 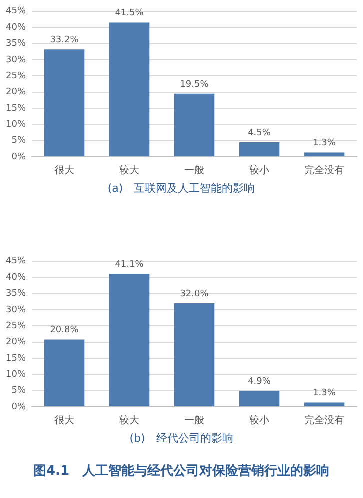 What do you see at coordinates (195, 85) in the screenshot?
I see `data-label: 19.5%` at bounding box center [195, 85].